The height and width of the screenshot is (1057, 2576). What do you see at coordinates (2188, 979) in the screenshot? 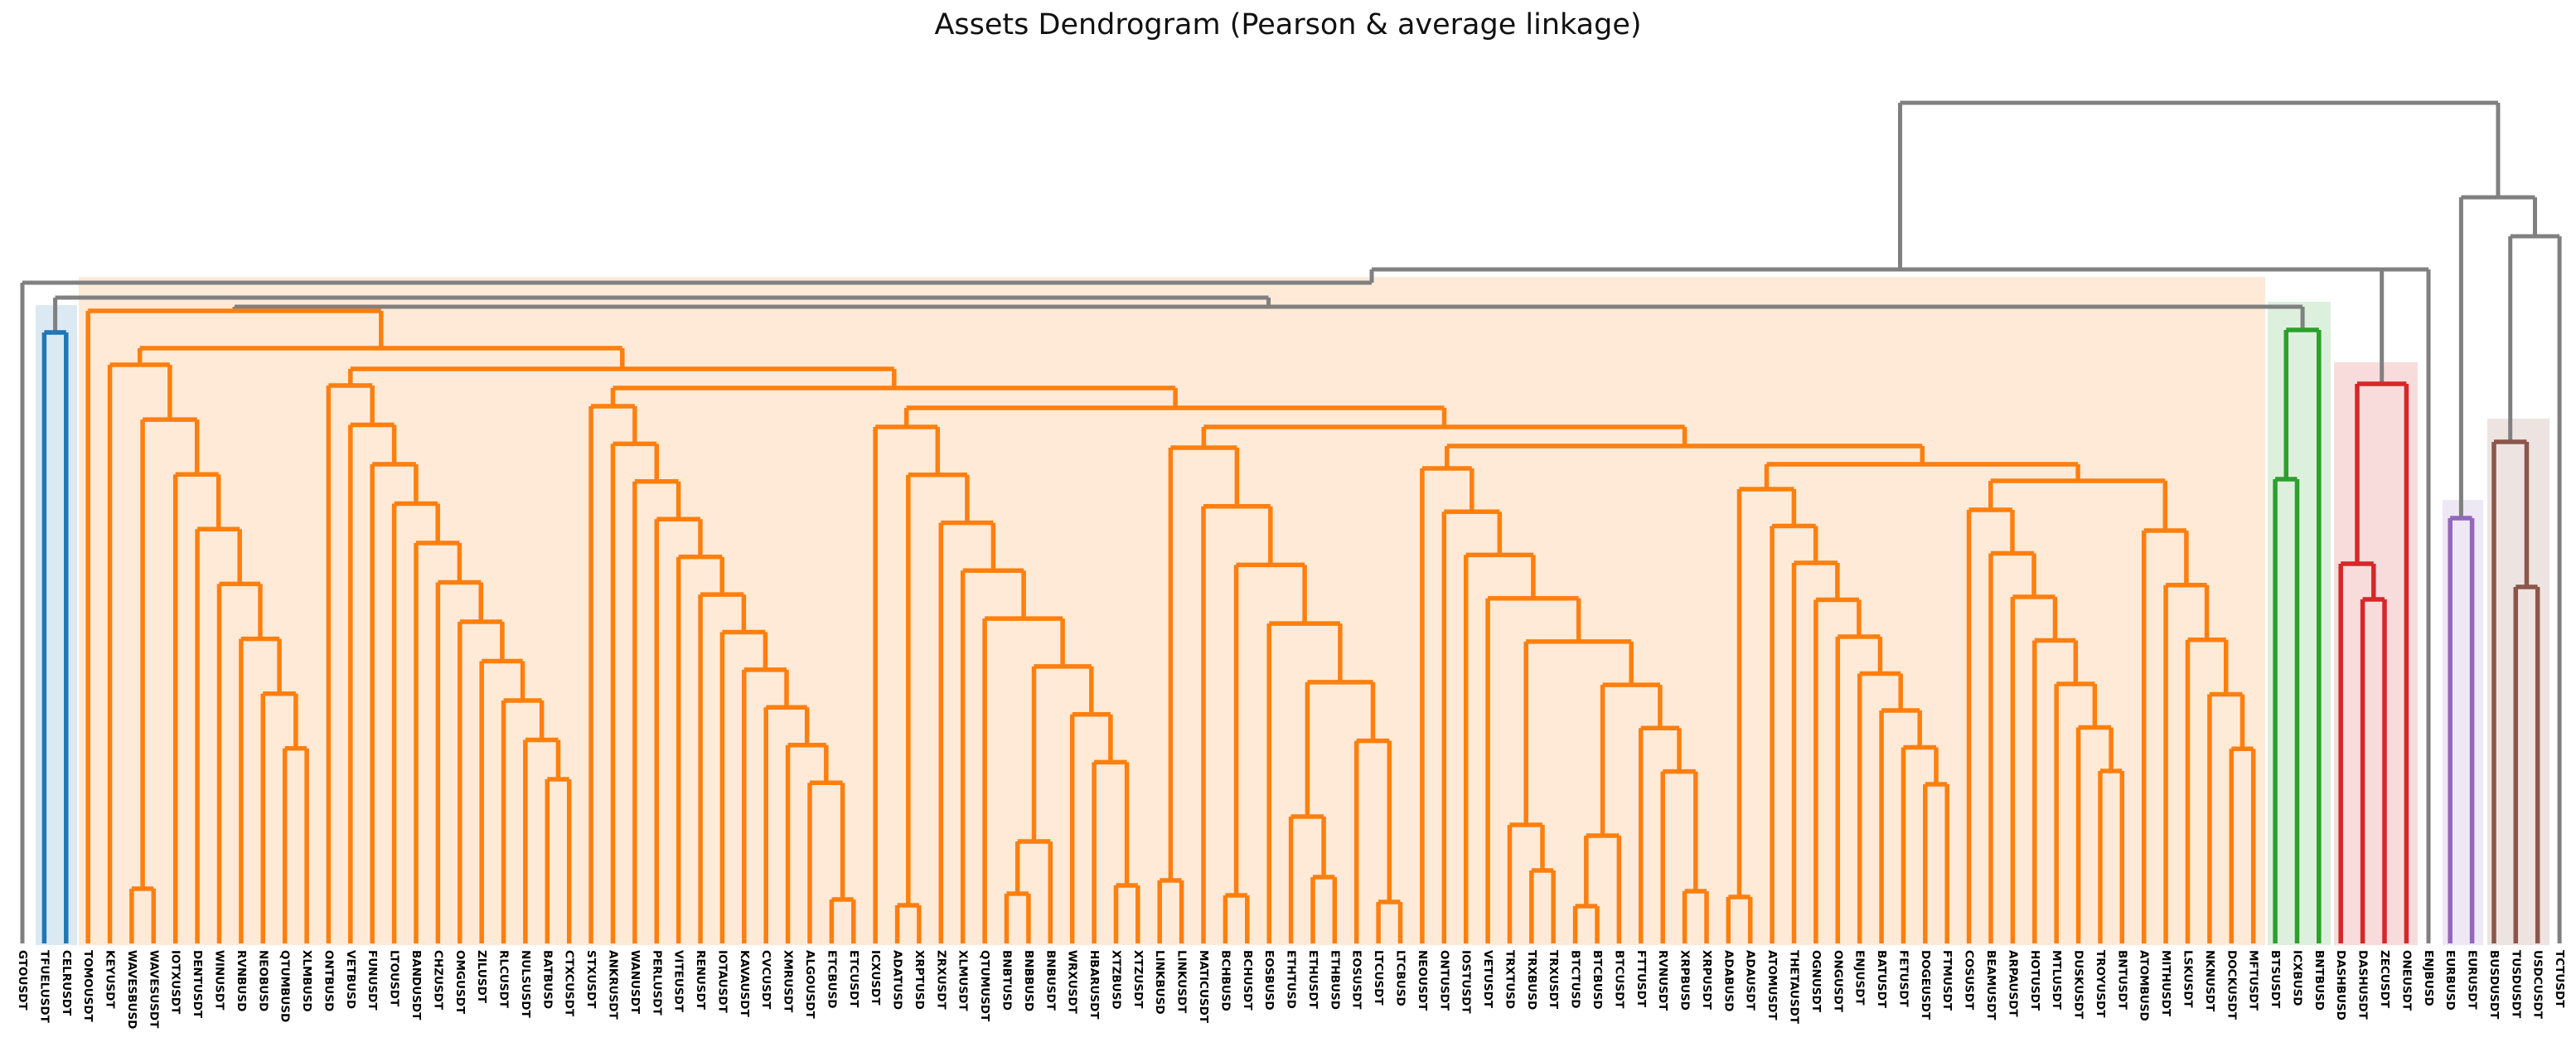
I see `leaf-label: LSKUSDT` at bounding box center [2188, 979].